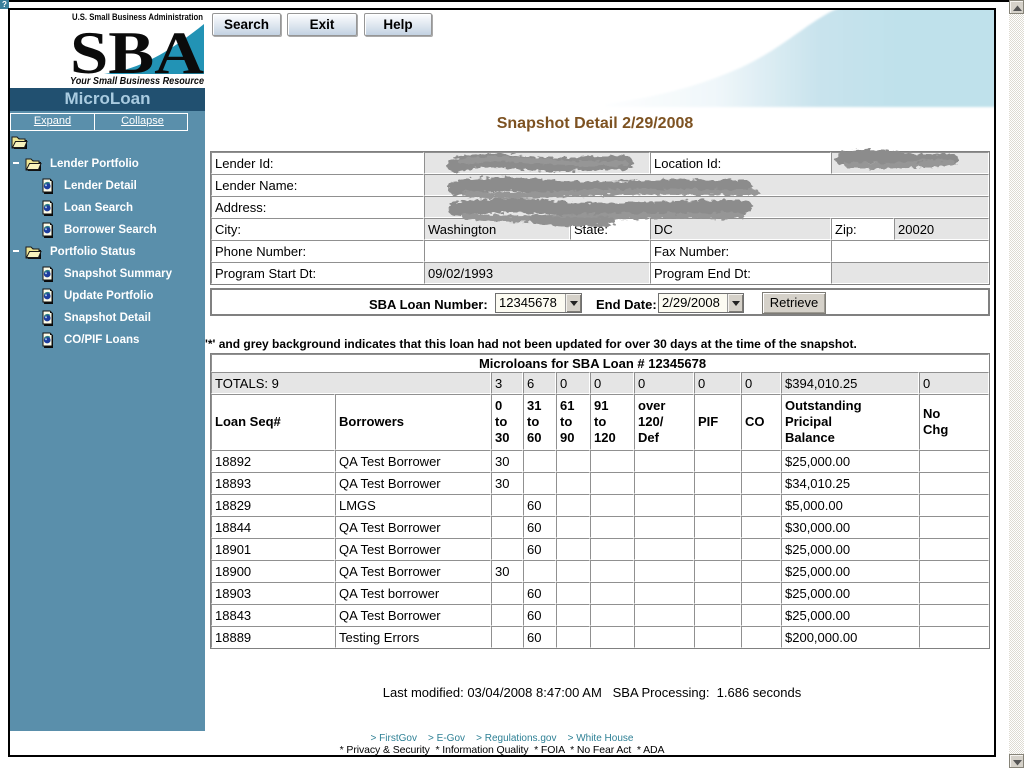 Image resolution: width=1024 pixels, height=768 pixels. Describe the element at coordinates (137, 17) in the screenshot. I see `svg-text:U.S. Small Business Administra: U.S. Small Business Administration` at that location.